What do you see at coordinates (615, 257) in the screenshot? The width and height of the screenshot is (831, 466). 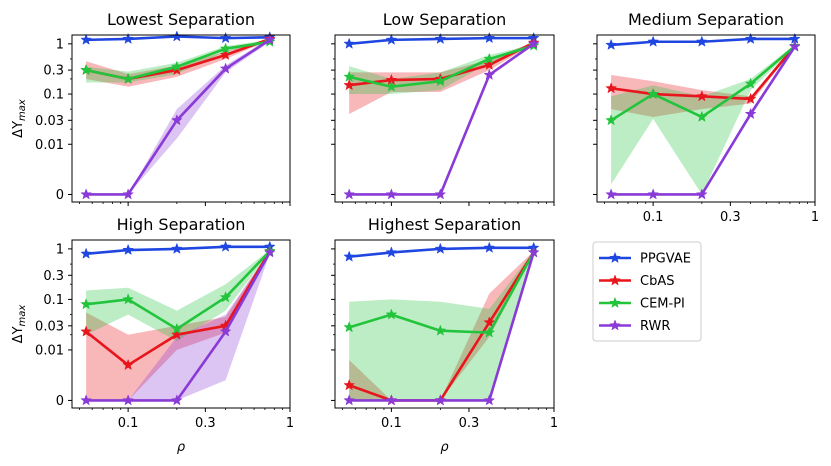 I see `legend-marker-ppgvae` at bounding box center [615, 257].